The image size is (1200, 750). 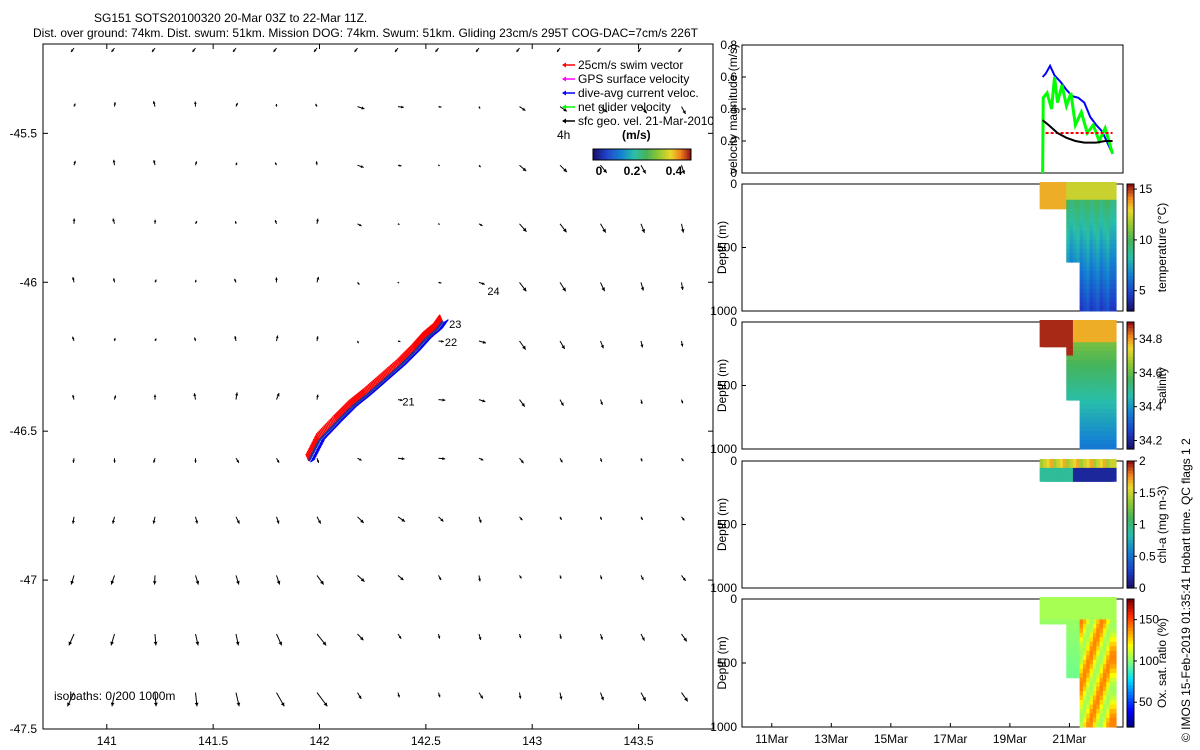 I want to click on colorbar-tick-label: 150, so click(x=1149, y=620).